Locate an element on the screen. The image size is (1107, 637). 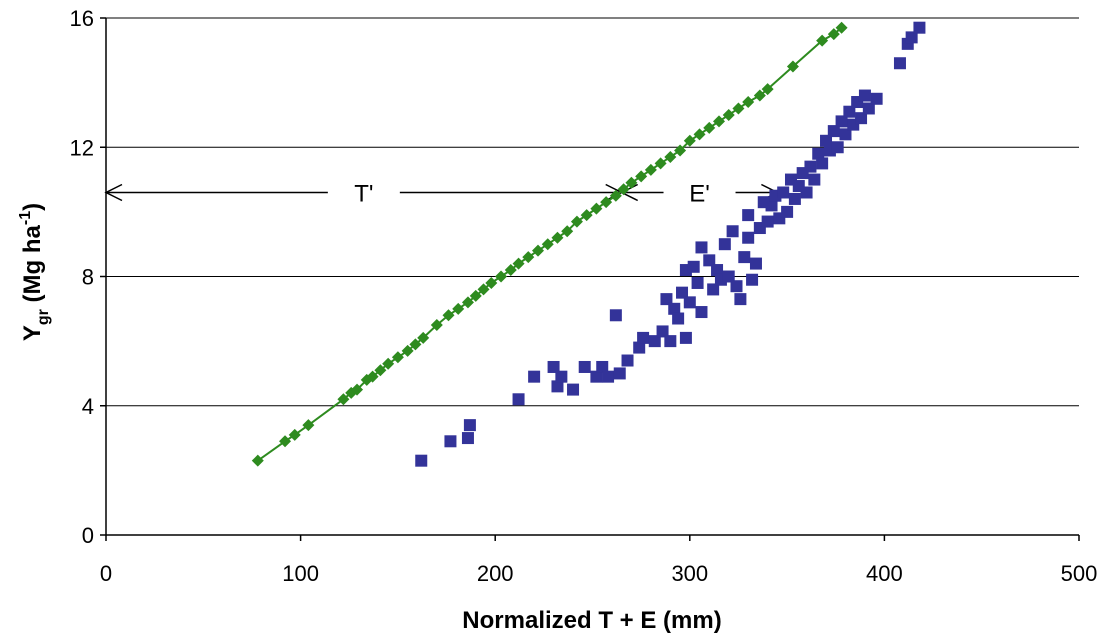
y-axis-title-unit-pre: (Mg ha is located at coordinates (32, 266).